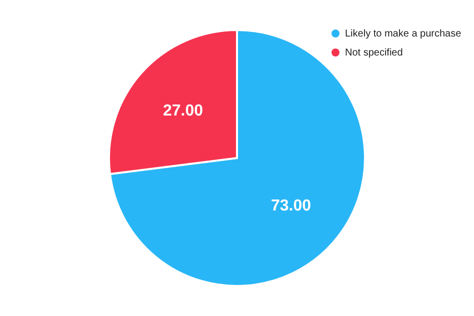 This screenshot has width=474, height=316. I want to click on data-label: 73.00, so click(291, 206).